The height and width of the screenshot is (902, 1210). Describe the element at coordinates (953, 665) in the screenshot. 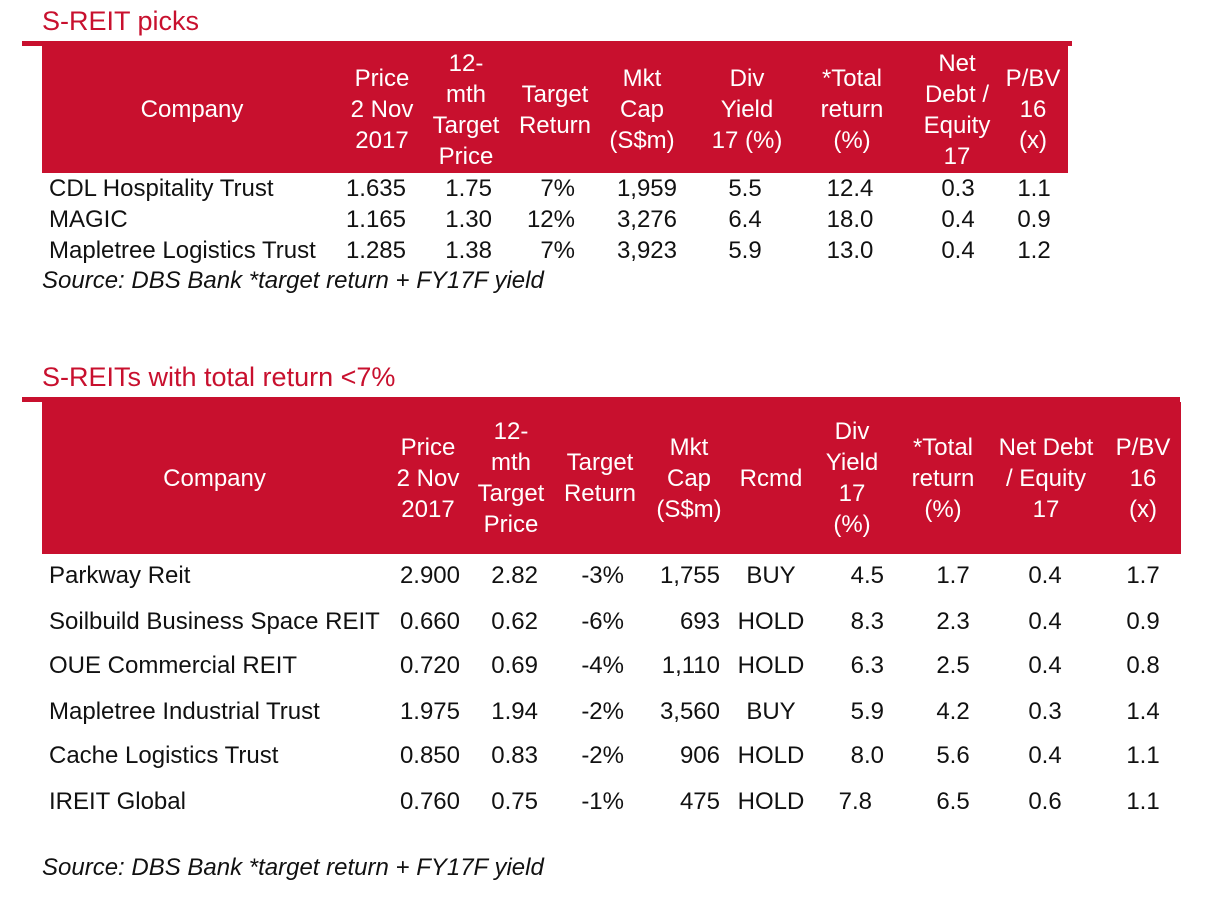

I see `cell-total-return: 2.5` at that location.